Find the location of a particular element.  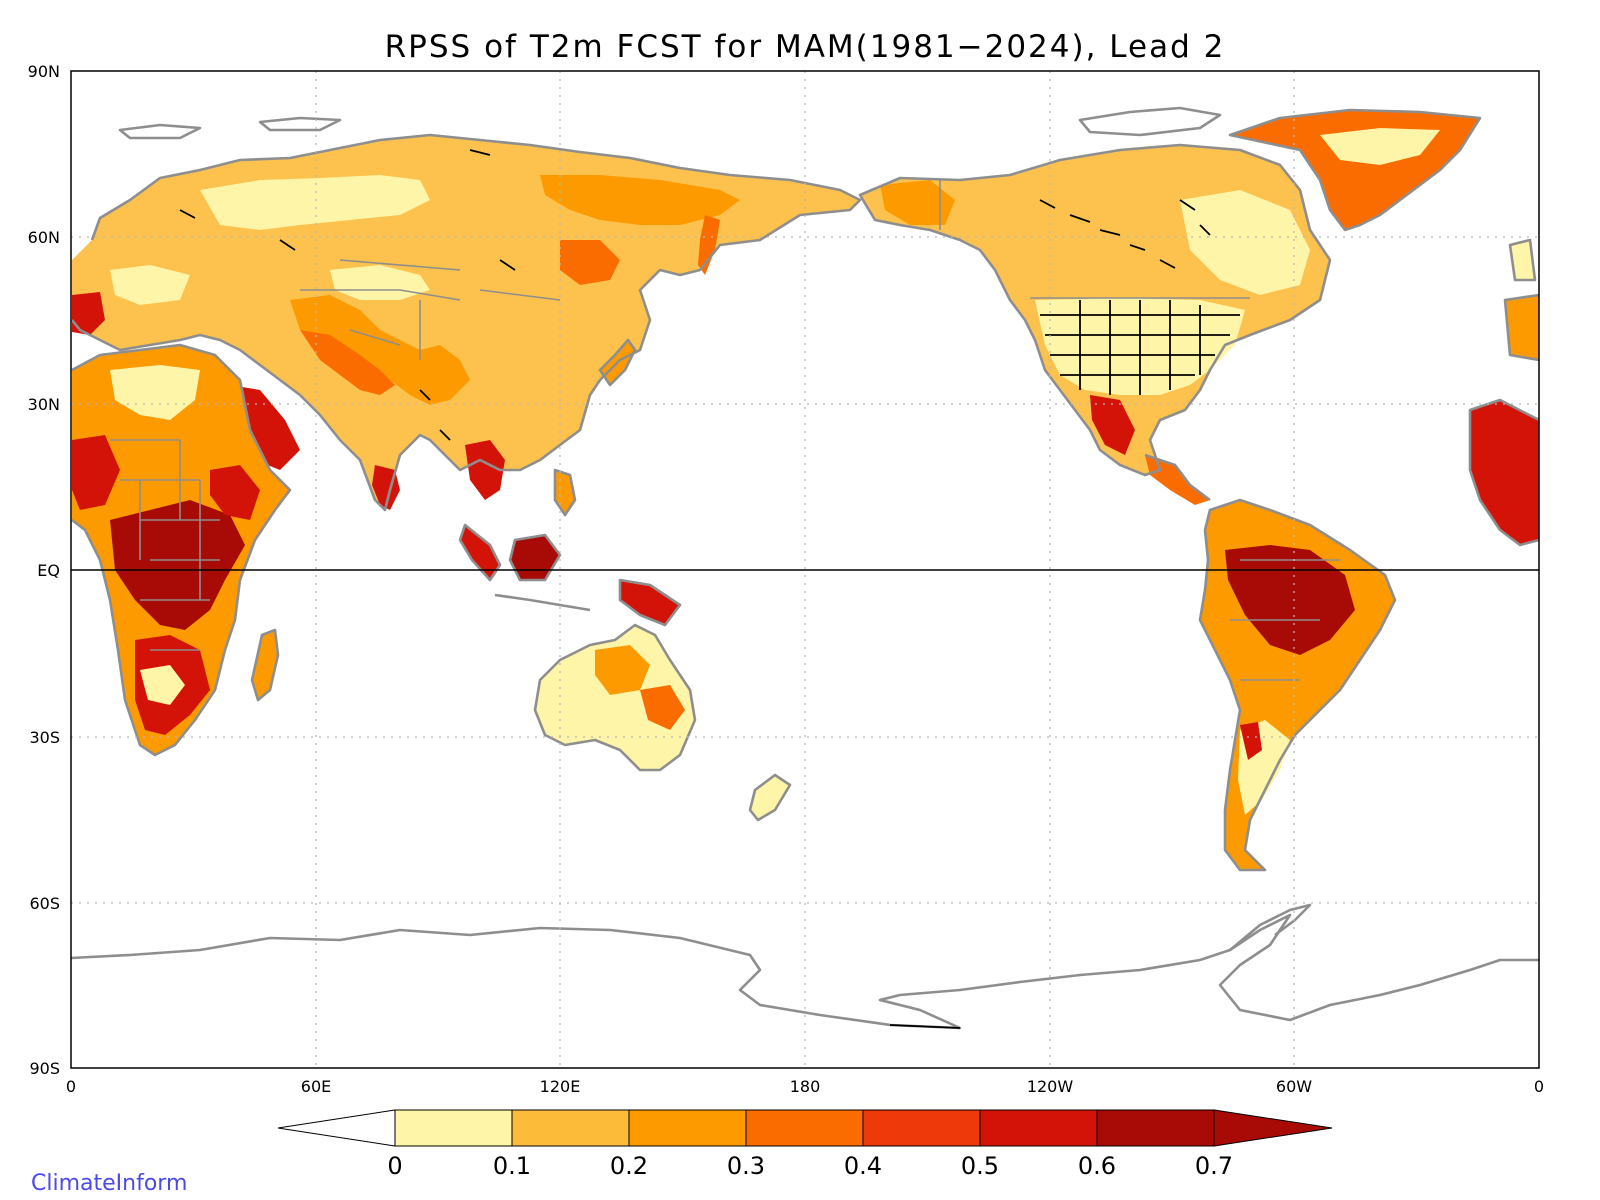

coast-new-guinea is located at coordinates (650, 602).